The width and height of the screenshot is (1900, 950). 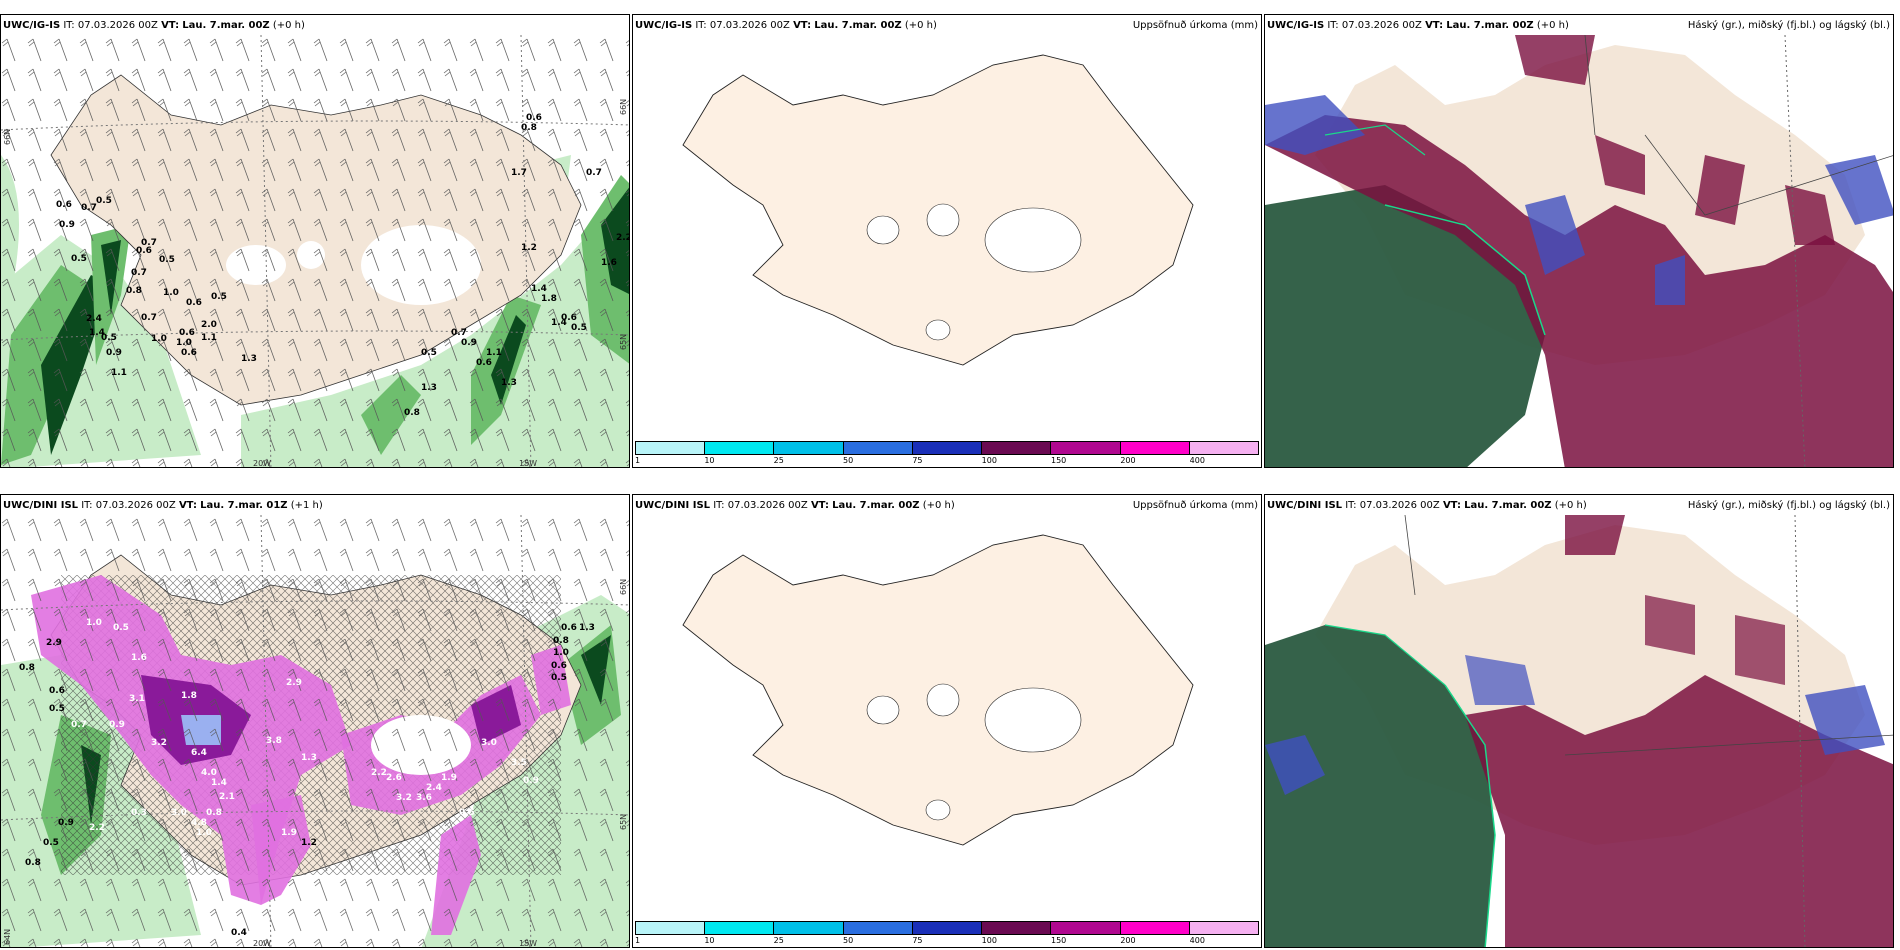 What do you see at coordinates (94, 319) in the screenshot?
I see `precip-value-label: 2.4` at bounding box center [94, 319].